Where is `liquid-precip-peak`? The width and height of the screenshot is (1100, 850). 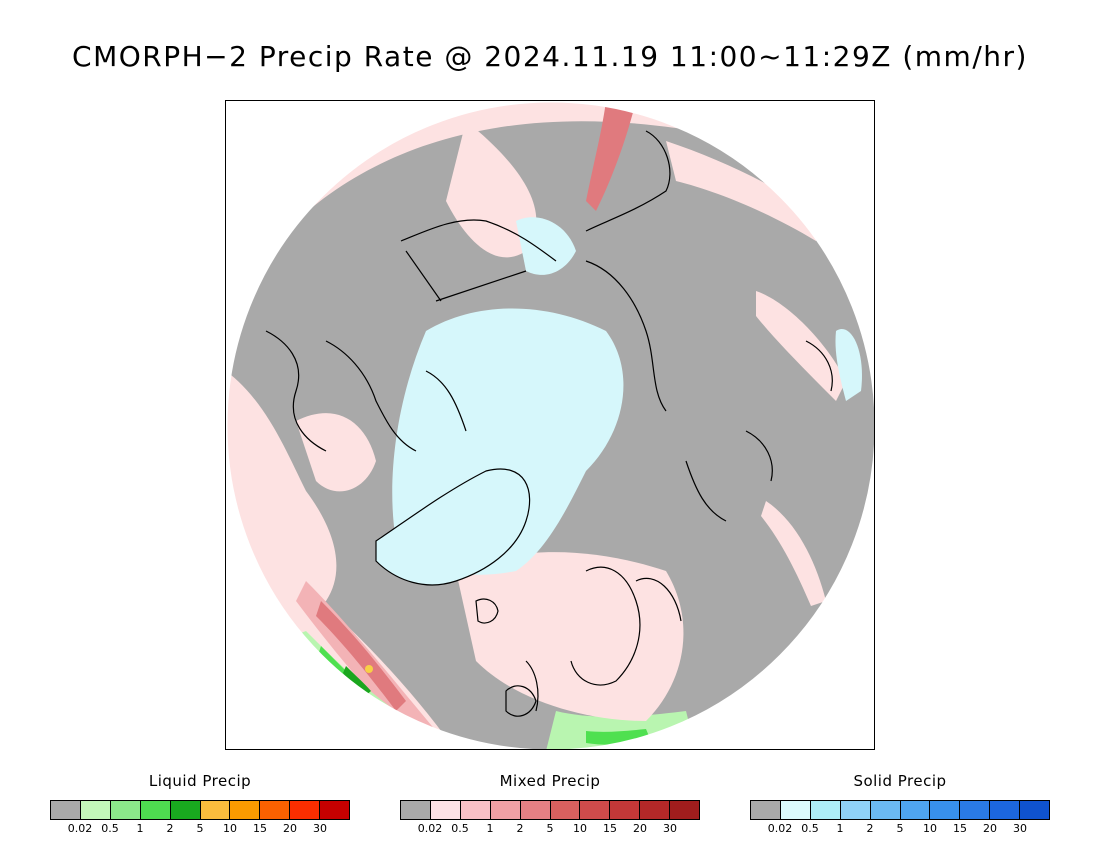 liquid-precip-peak is located at coordinates (369, 669).